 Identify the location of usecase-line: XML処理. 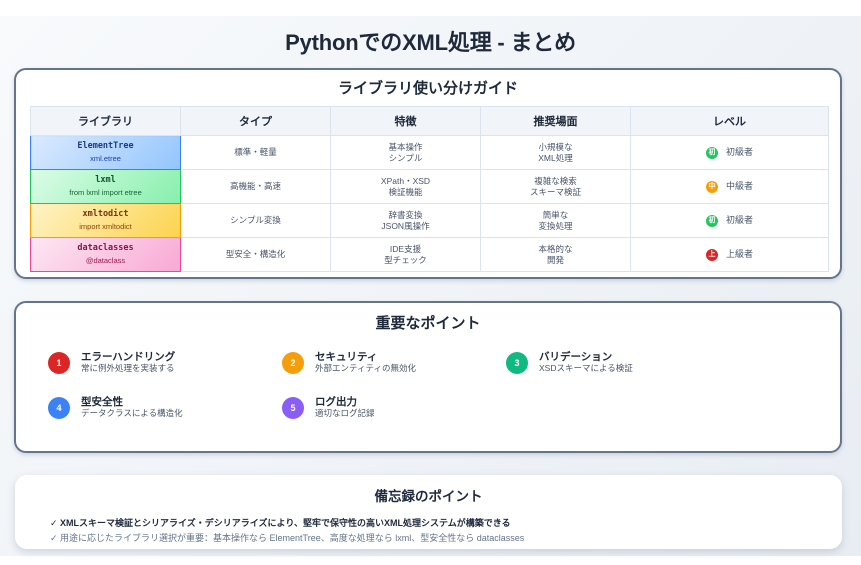
(555, 157).